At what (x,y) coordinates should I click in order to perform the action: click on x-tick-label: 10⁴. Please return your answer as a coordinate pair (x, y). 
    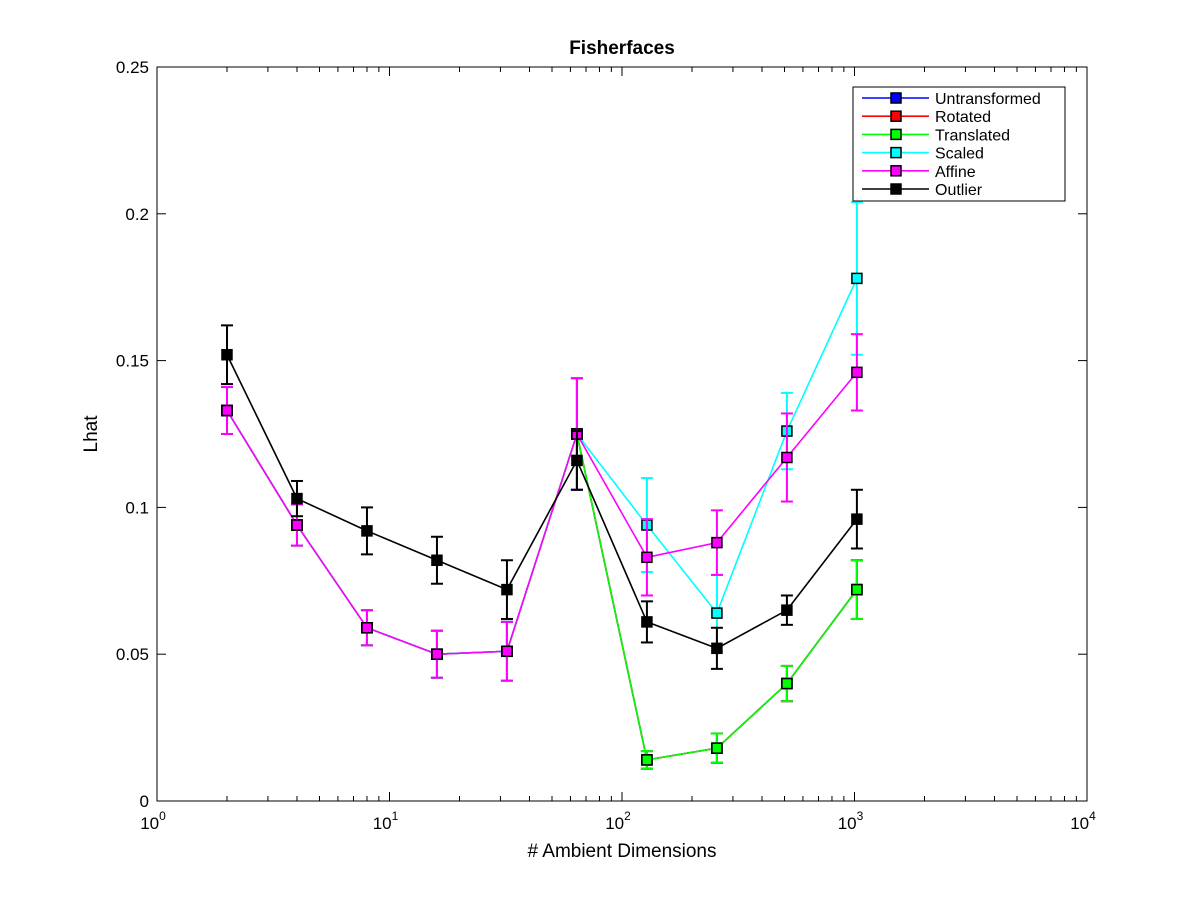
    Looking at the image, I should click on (1083, 821).